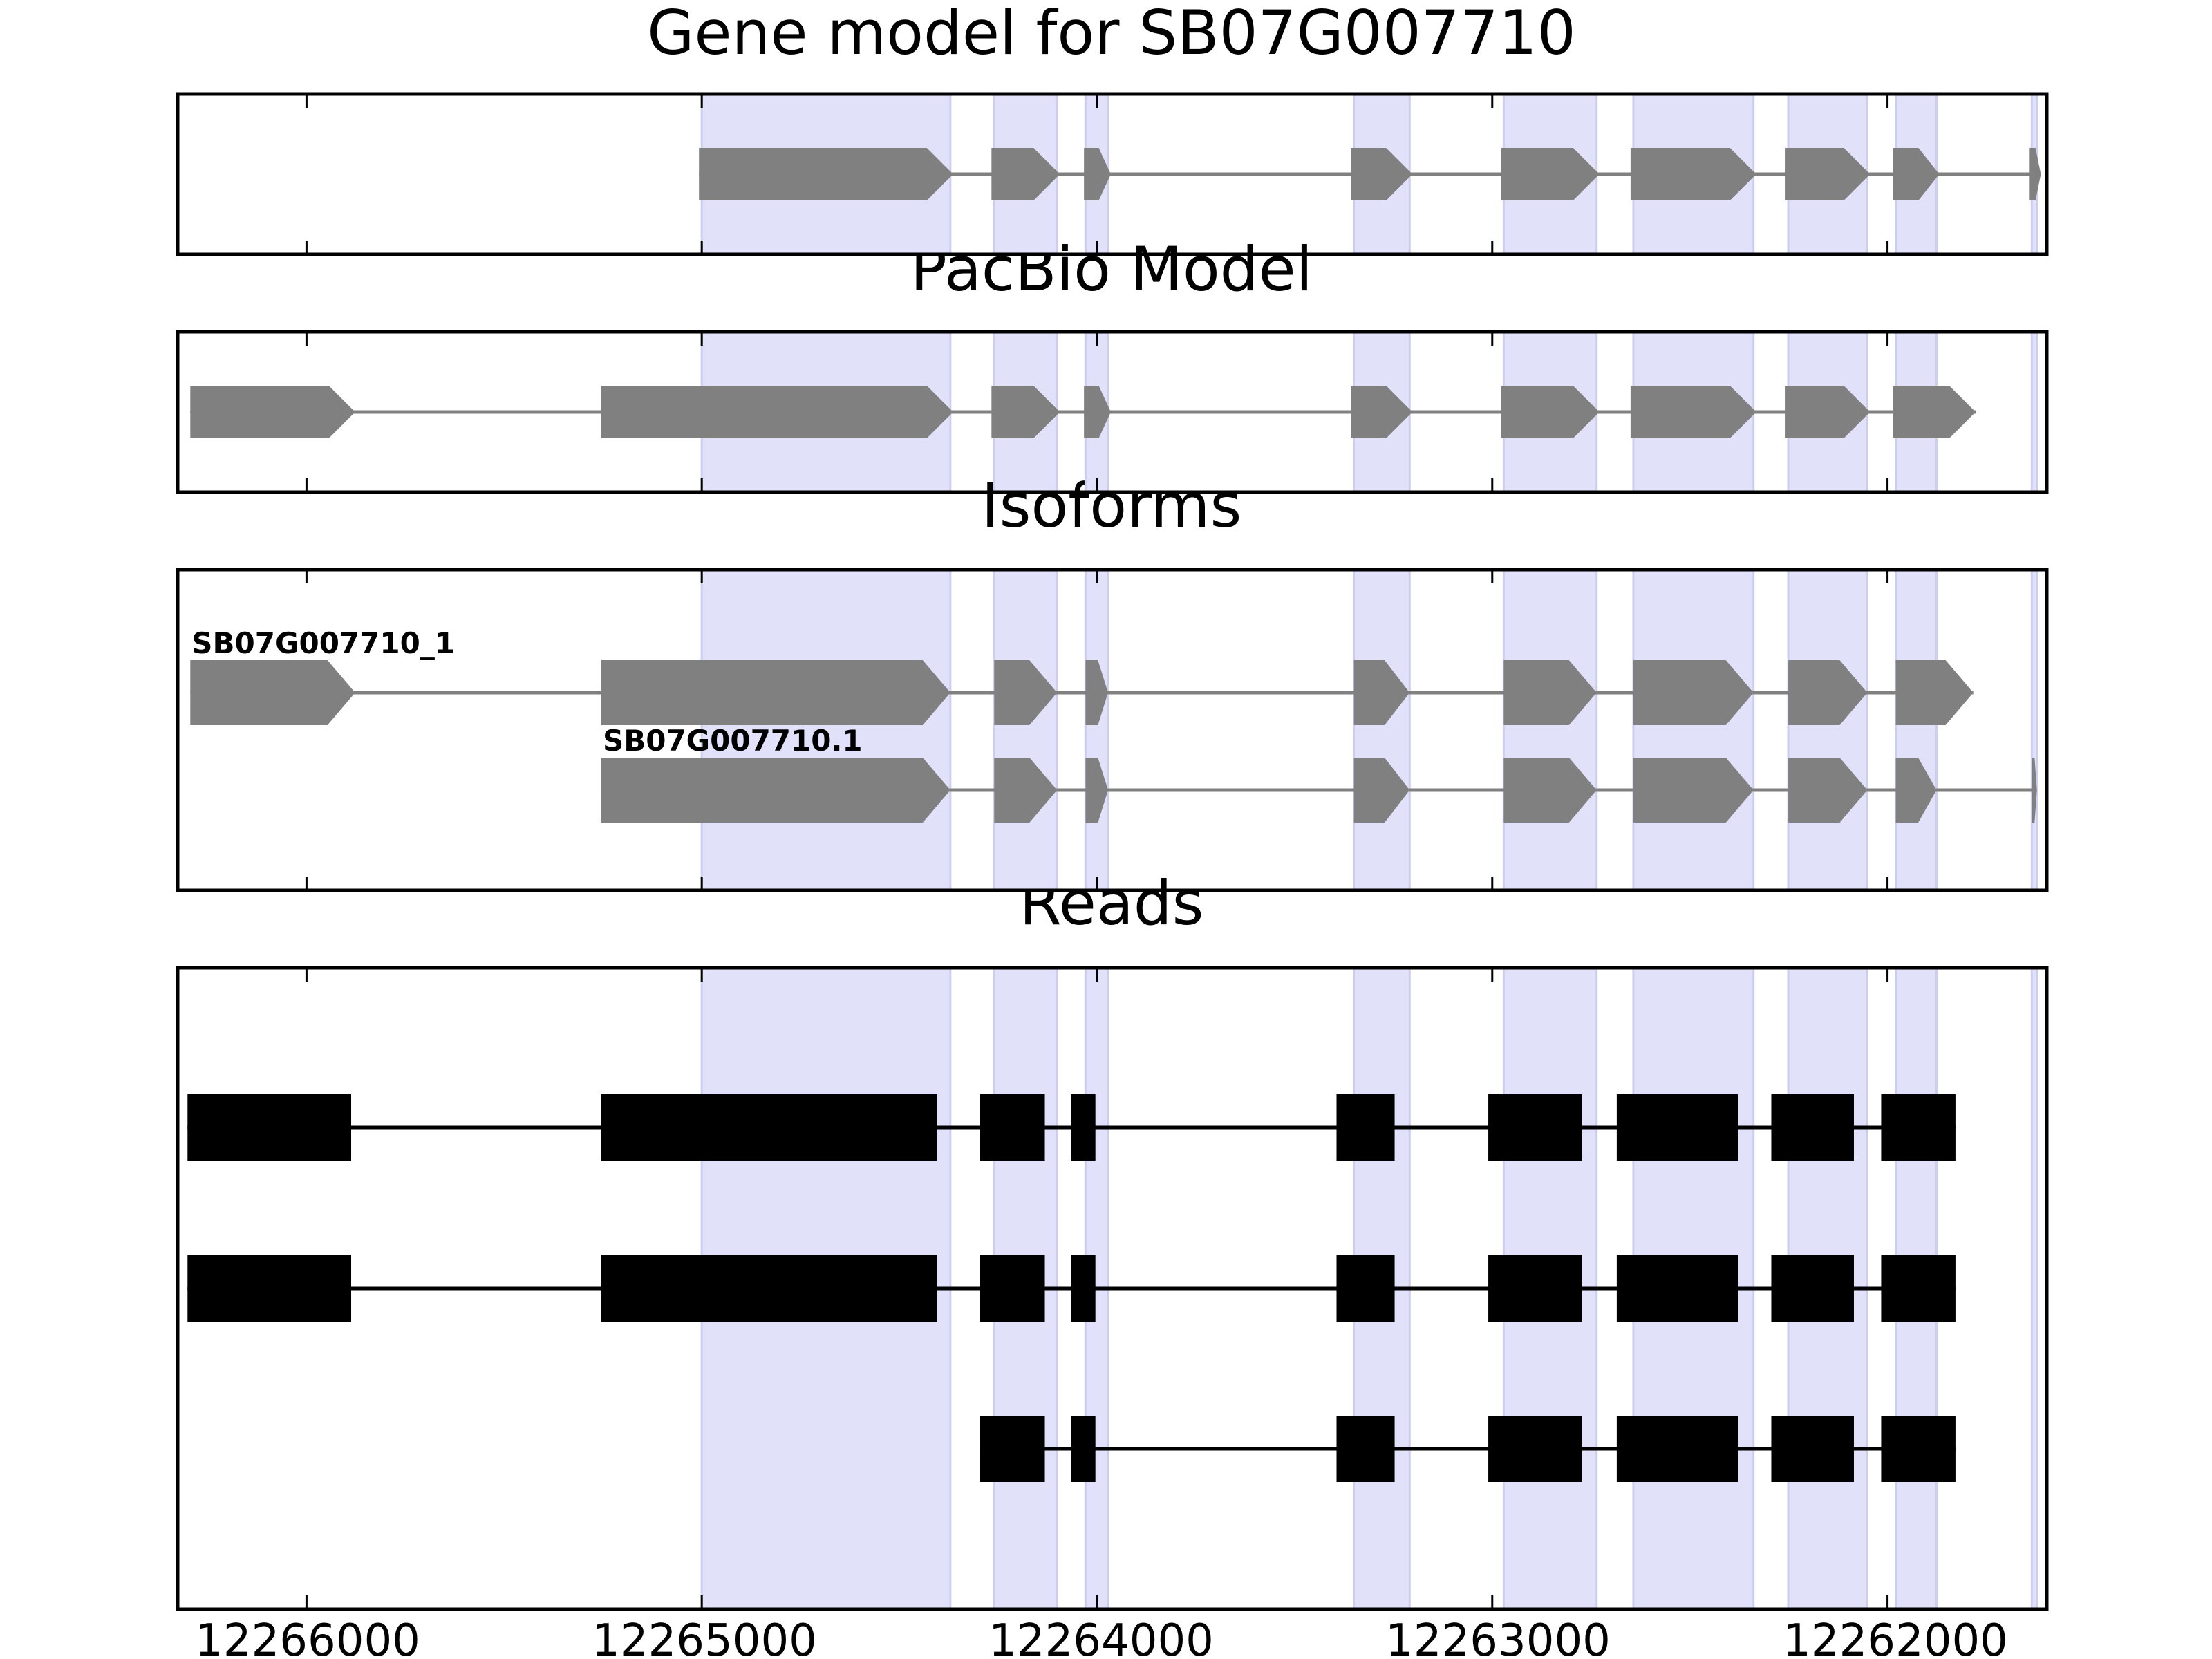  Describe the element at coordinates (307, 1637) in the screenshot. I see `x-tick-label: 12266000` at that location.